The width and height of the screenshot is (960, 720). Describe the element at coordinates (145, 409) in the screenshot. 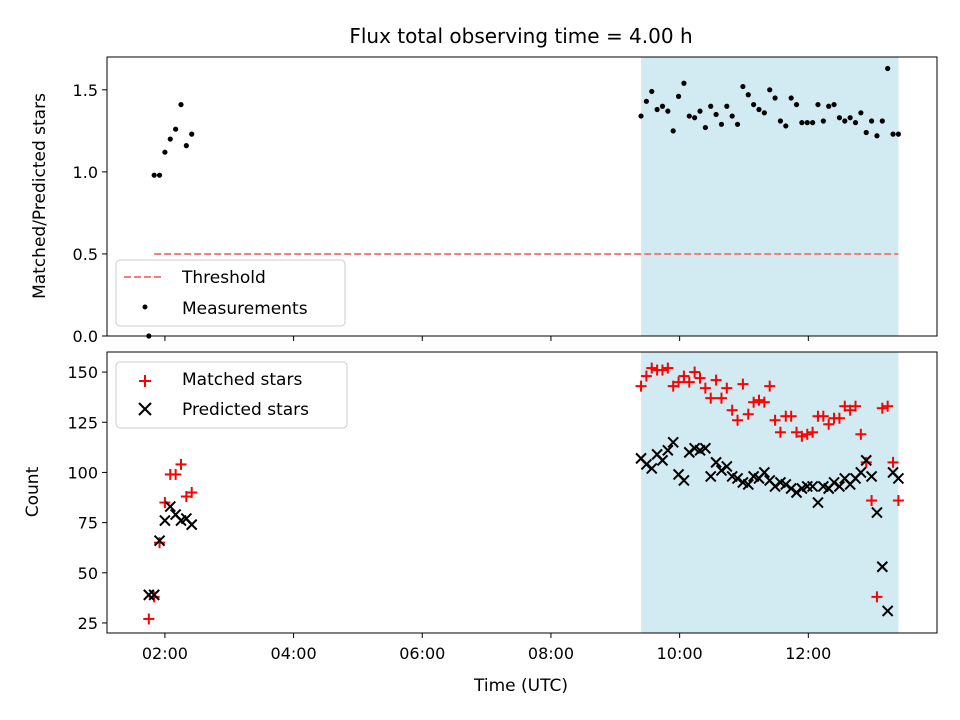

I see `legend-predicted-swatch` at that location.